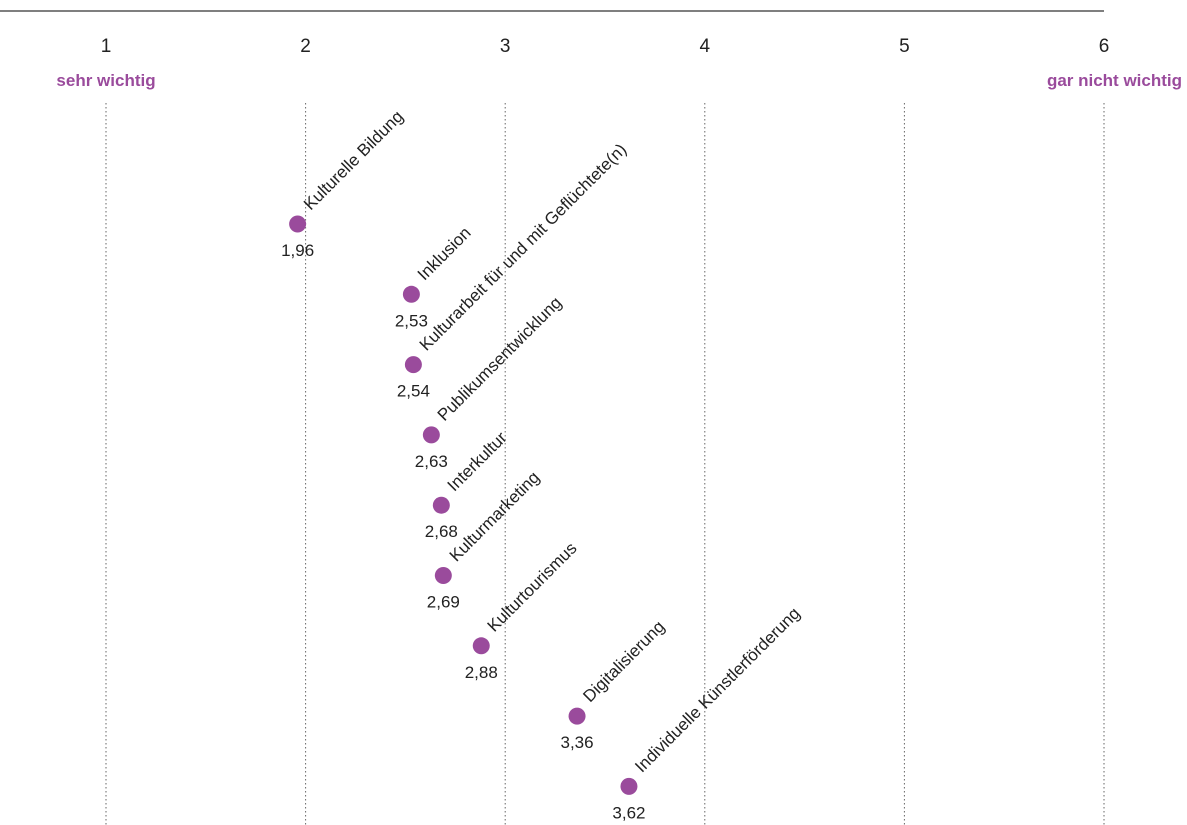 The image size is (1187, 825). What do you see at coordinates (1114, 80) in the screenshot?
I see `scale-right-label: gar nicht wichtig` at bounding box center [1114, 80].